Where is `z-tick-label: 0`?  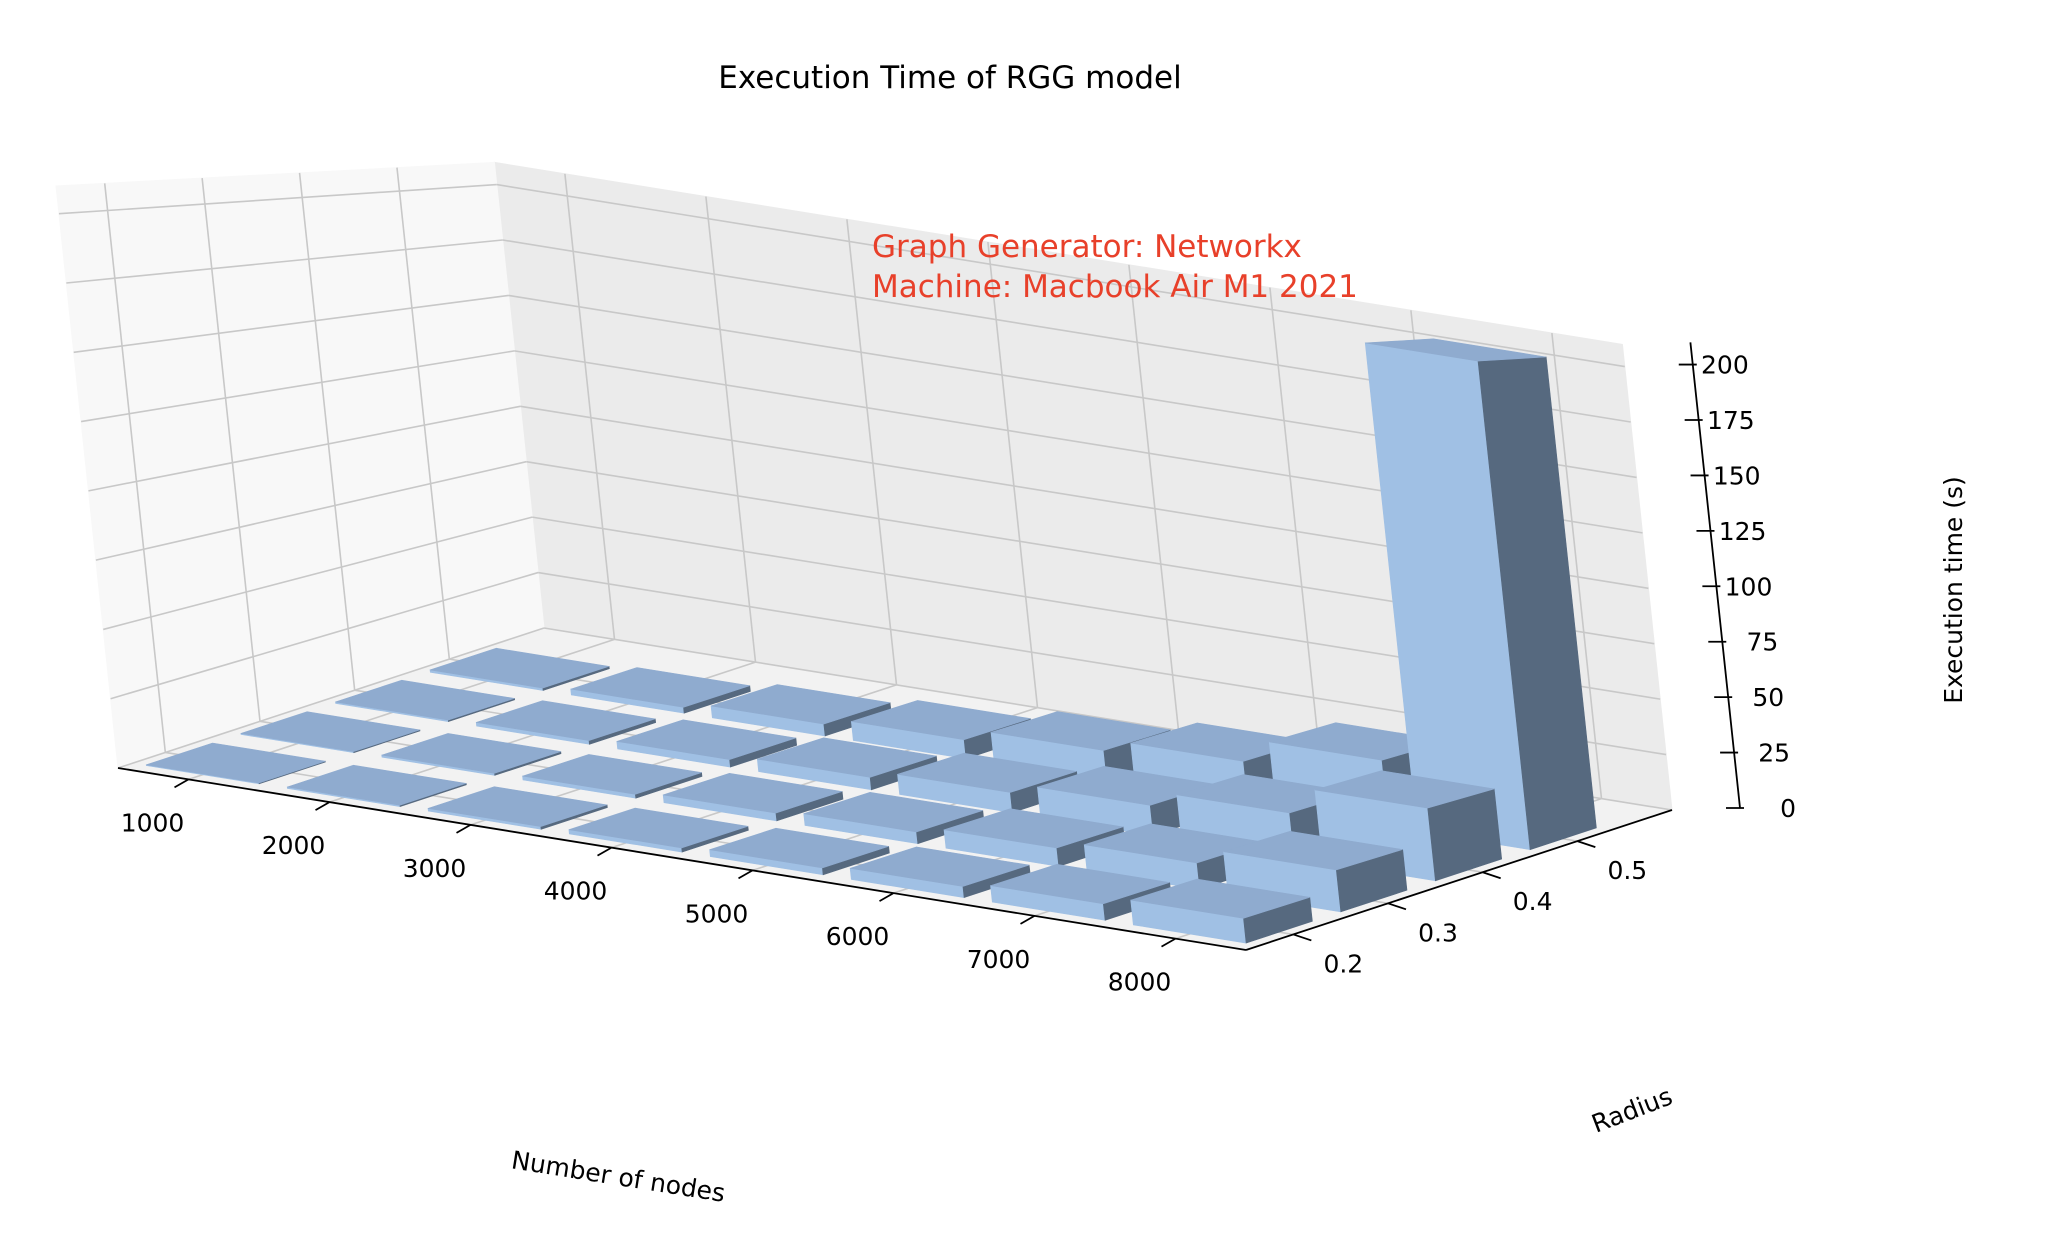 z-tick-label: 0 is located at coordinates (1788, 808).